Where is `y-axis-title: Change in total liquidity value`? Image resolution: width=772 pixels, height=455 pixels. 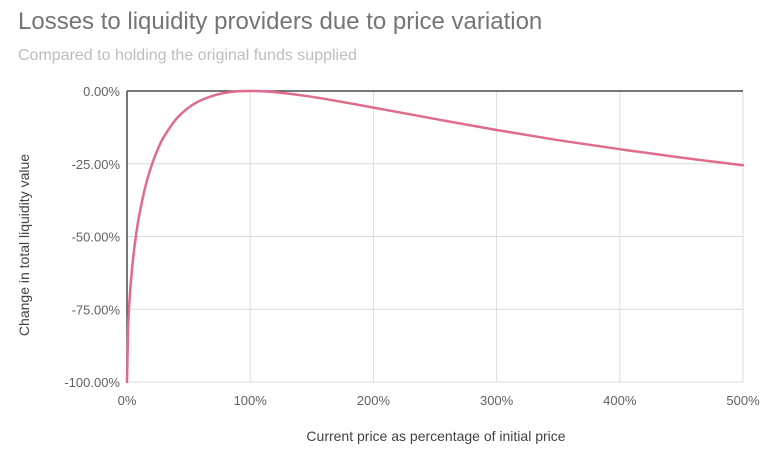 y-axis-title: Change in total liquidity value is located at coordinates (24, 245).